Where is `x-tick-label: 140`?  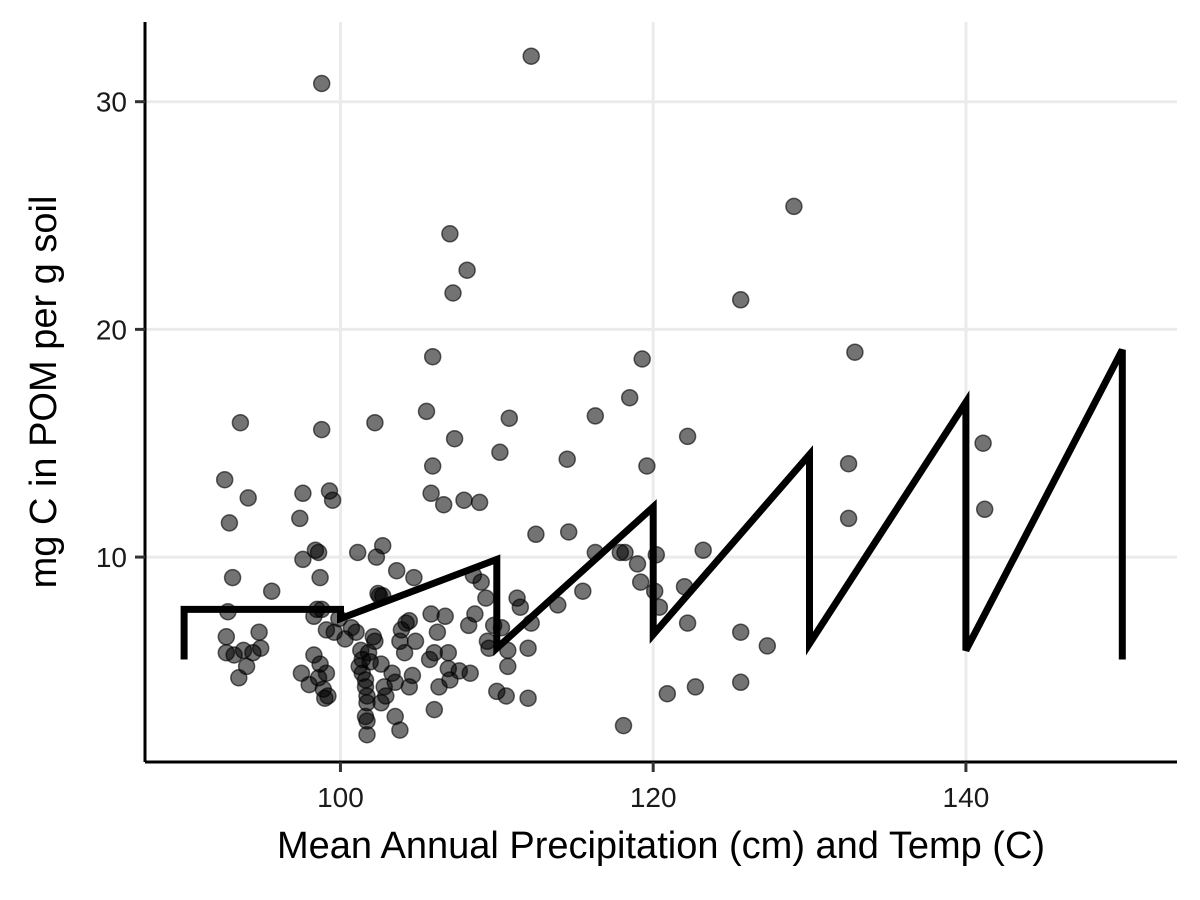
x-tick-label: 140 is located at coordinates (966, 797).